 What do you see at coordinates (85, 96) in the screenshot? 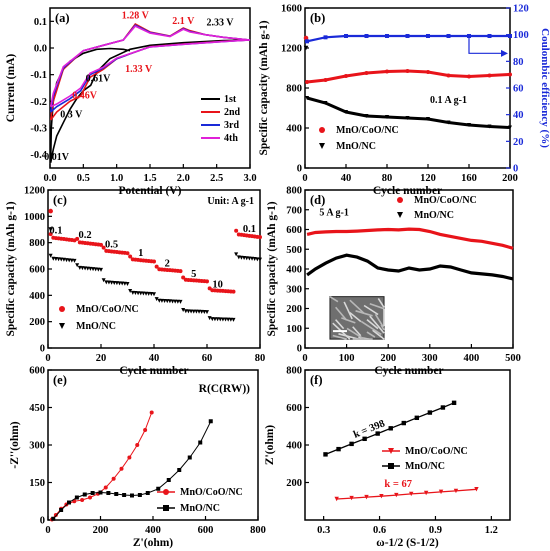
I see `peak-label: 0.46V` at bounding box center [85, 96].